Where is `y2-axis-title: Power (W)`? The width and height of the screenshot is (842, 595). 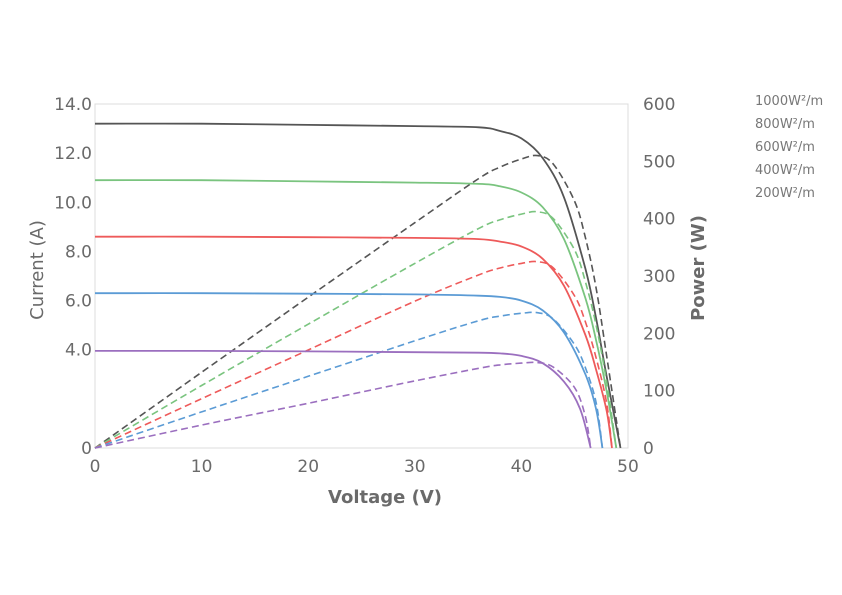
y2-axis-title: Power (W) is located at coordinates (698, 268).